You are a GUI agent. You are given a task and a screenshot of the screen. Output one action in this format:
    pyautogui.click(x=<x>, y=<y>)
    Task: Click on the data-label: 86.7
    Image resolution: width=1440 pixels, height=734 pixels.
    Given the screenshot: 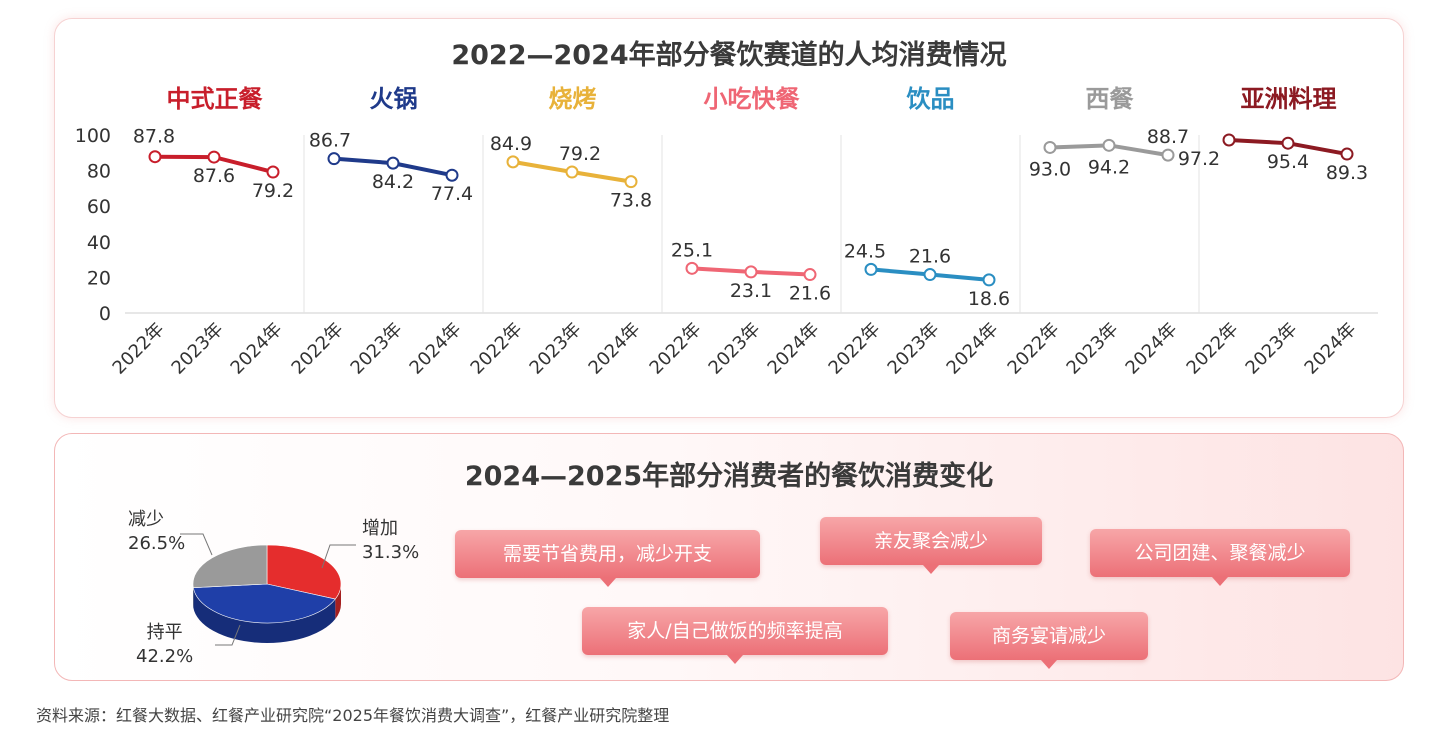 What is the action you would take?
    pyautogui.click(x=330, y=141)
    